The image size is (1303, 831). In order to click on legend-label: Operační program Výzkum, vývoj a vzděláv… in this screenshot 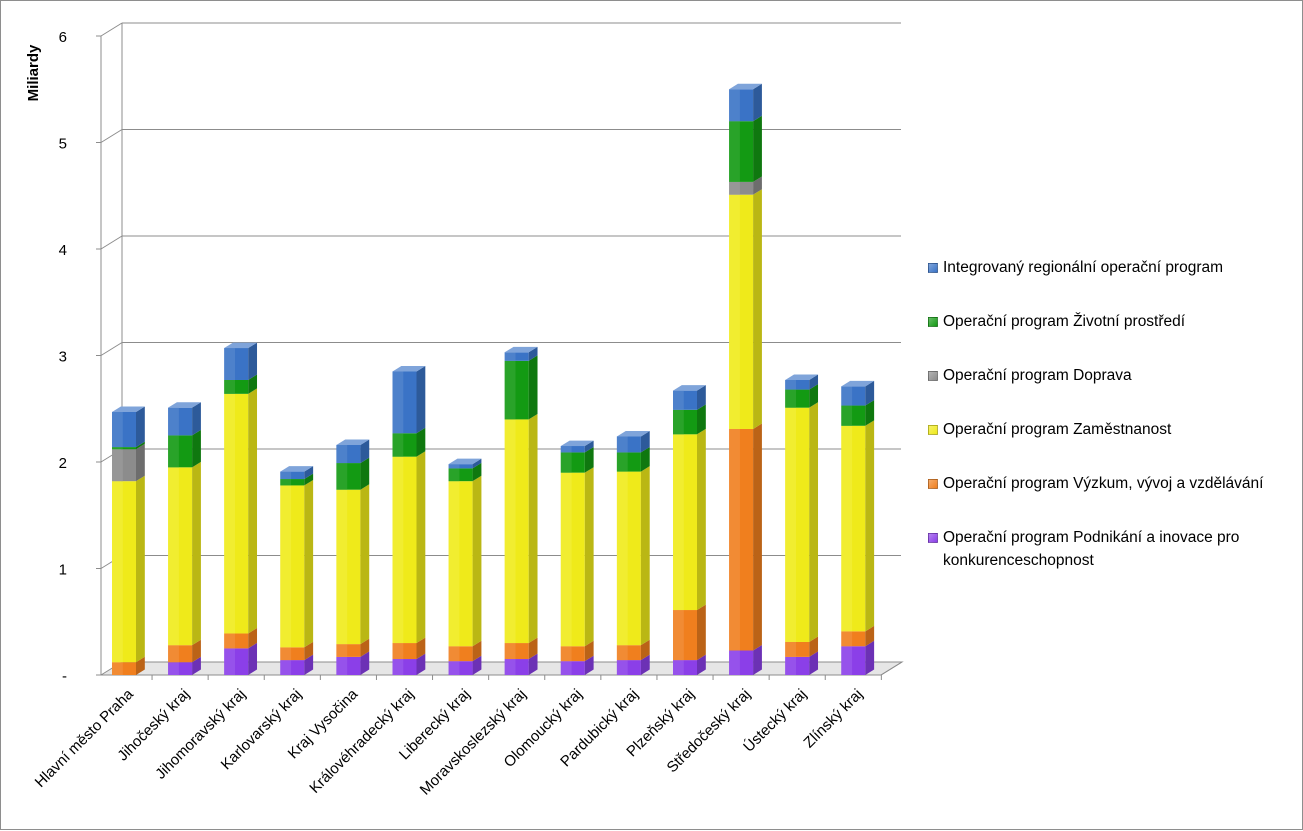, I will do `click(1103, 483)`.